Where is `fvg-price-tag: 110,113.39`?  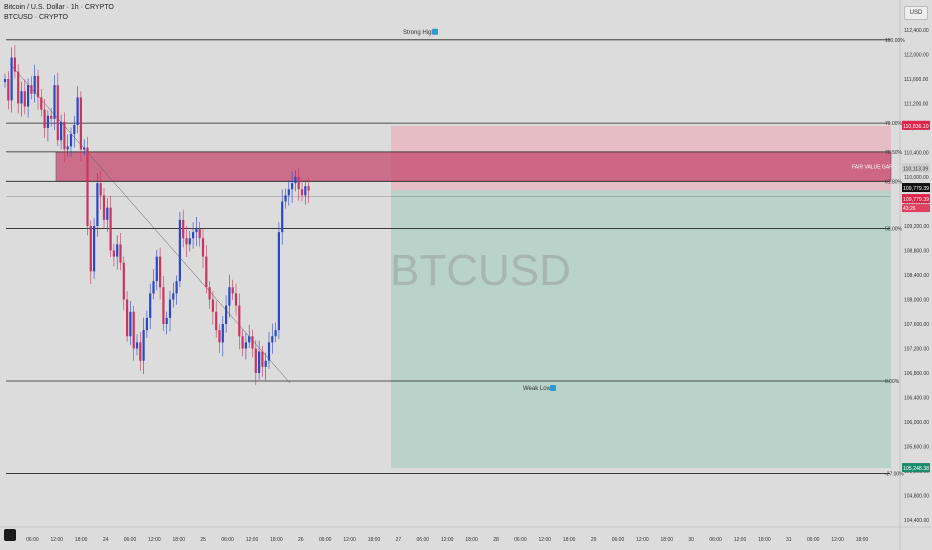
fvg-price-tag: 110,113.39 is located at coordinates (915, 169).